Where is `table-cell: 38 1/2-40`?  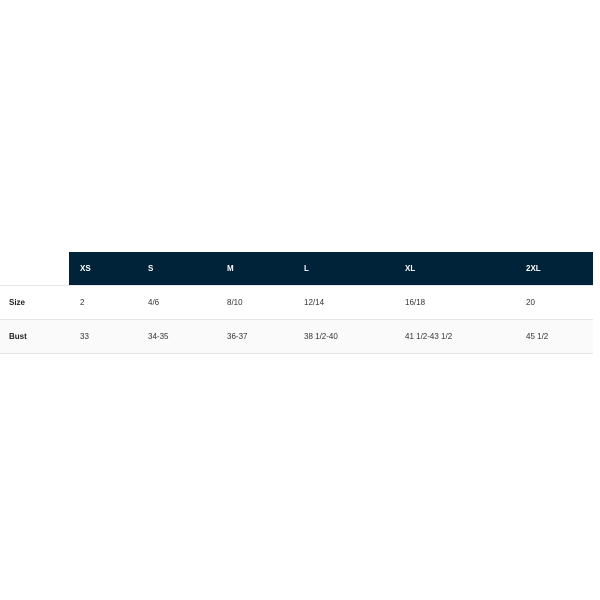 table-cell: 38 1/2-40 is located at coordinates (321, 336).